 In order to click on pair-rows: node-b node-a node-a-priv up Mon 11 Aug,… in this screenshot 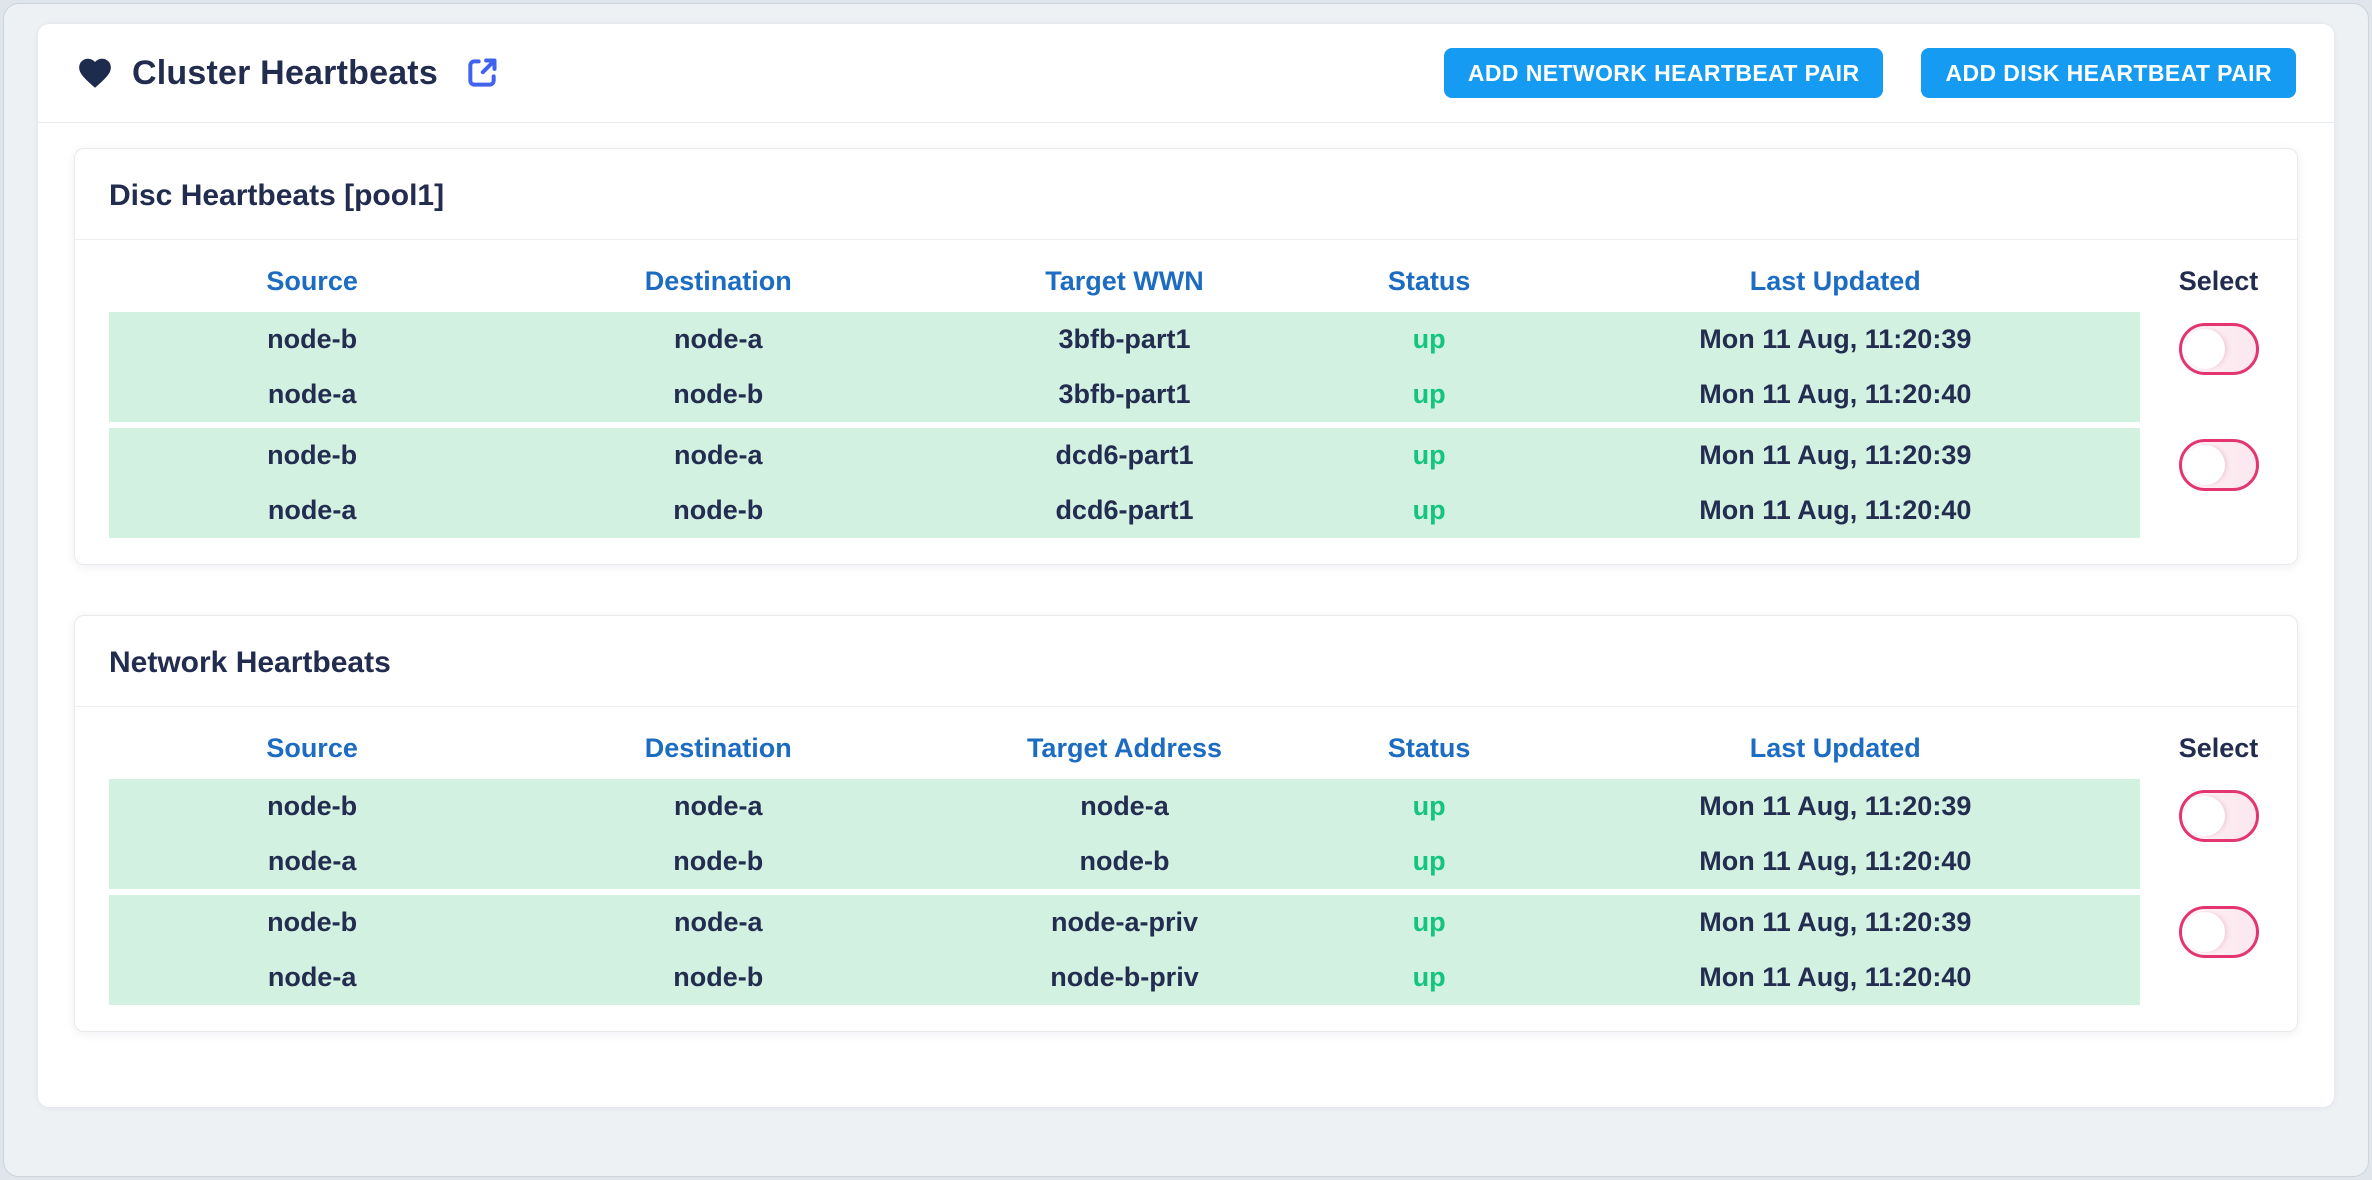, I will do `click(1124, 950)`.